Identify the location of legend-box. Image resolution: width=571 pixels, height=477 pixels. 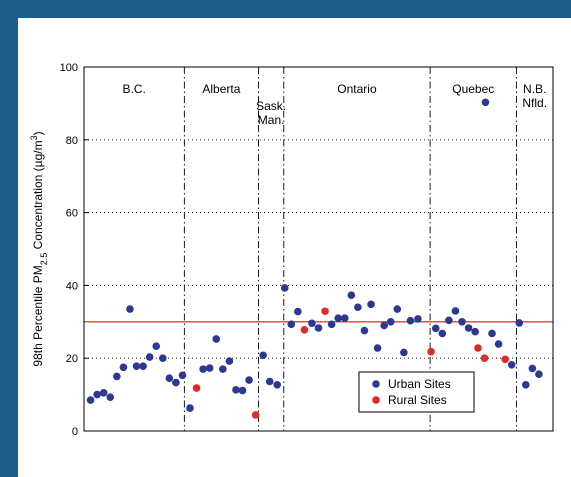
(416, 392).